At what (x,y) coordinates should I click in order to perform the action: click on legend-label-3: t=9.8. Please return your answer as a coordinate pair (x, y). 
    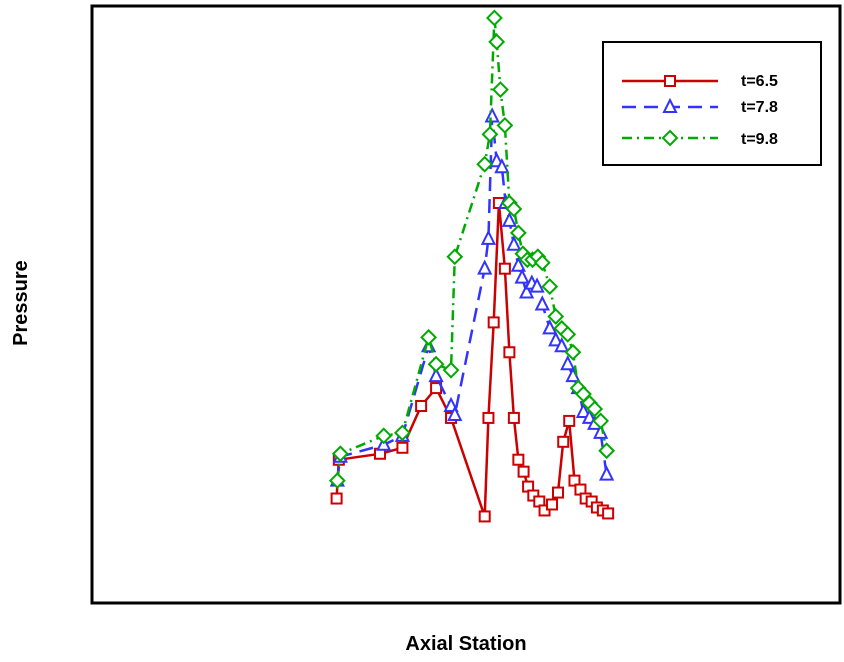
    Looking at the image, I should click on (759, 139).